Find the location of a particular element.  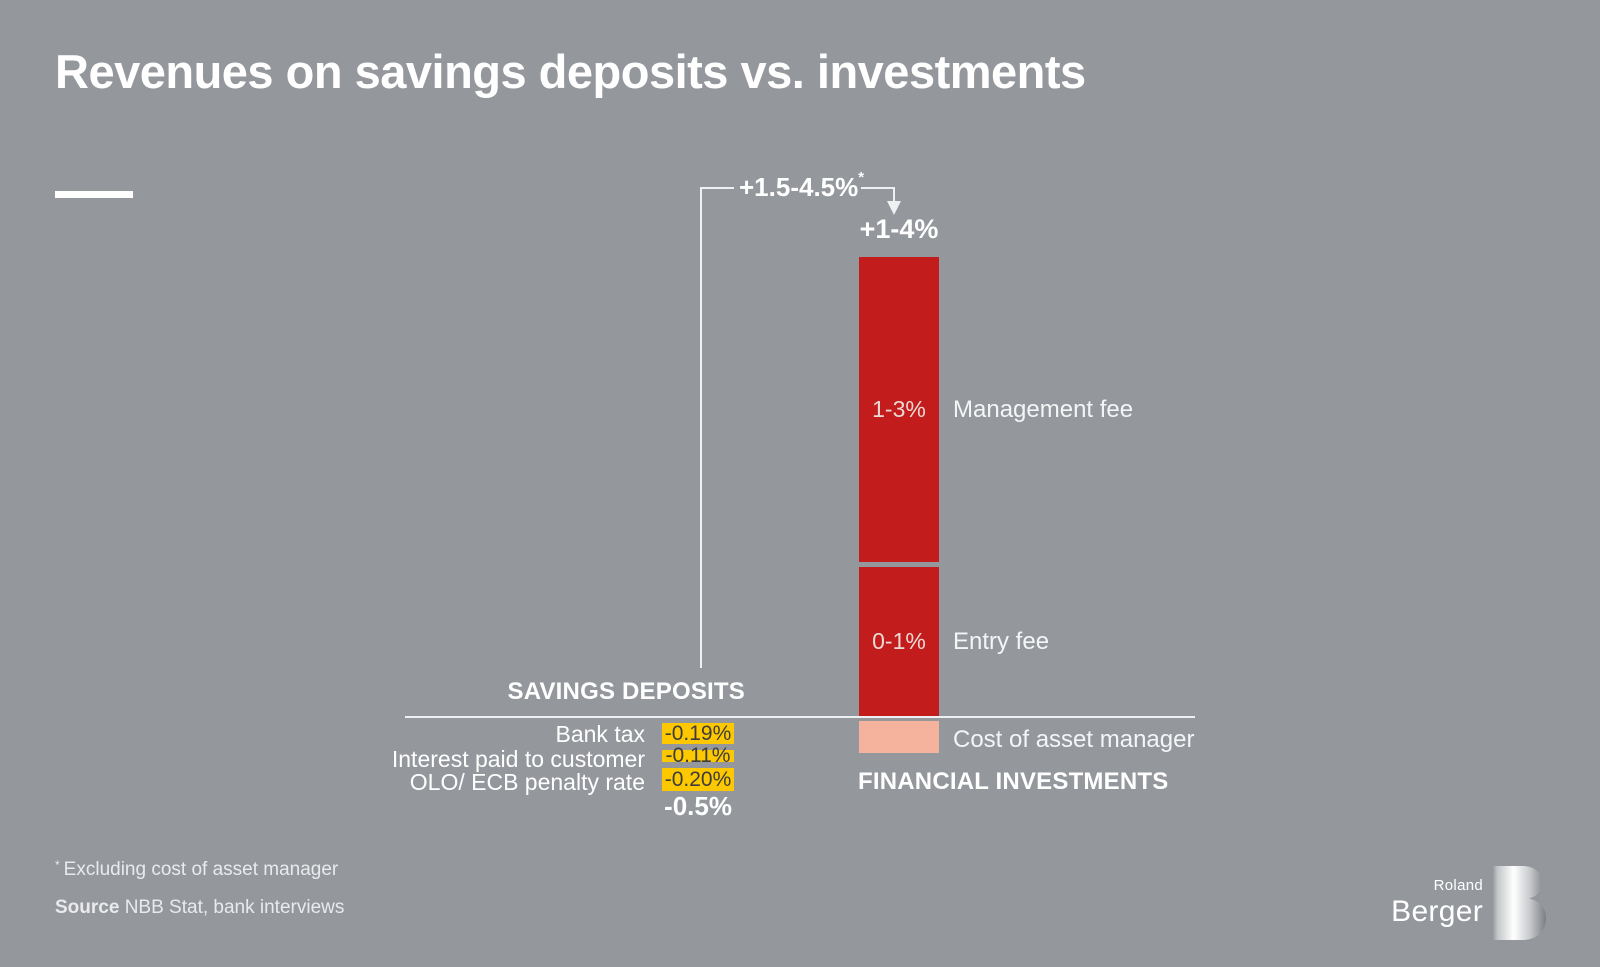

interest-paid-value: -0.11% is located at coordinates (698, 755).